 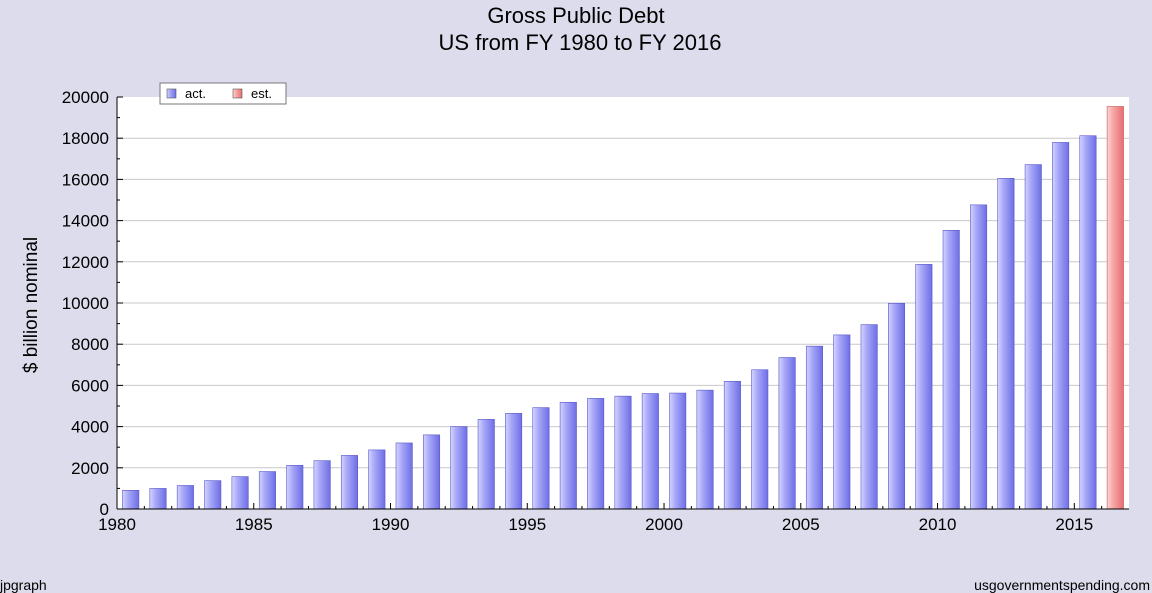 What do you see at coordinates (801, 524) in the screenshot?
I see `x-tick-label: 2005` at bounding box center [801, 524].